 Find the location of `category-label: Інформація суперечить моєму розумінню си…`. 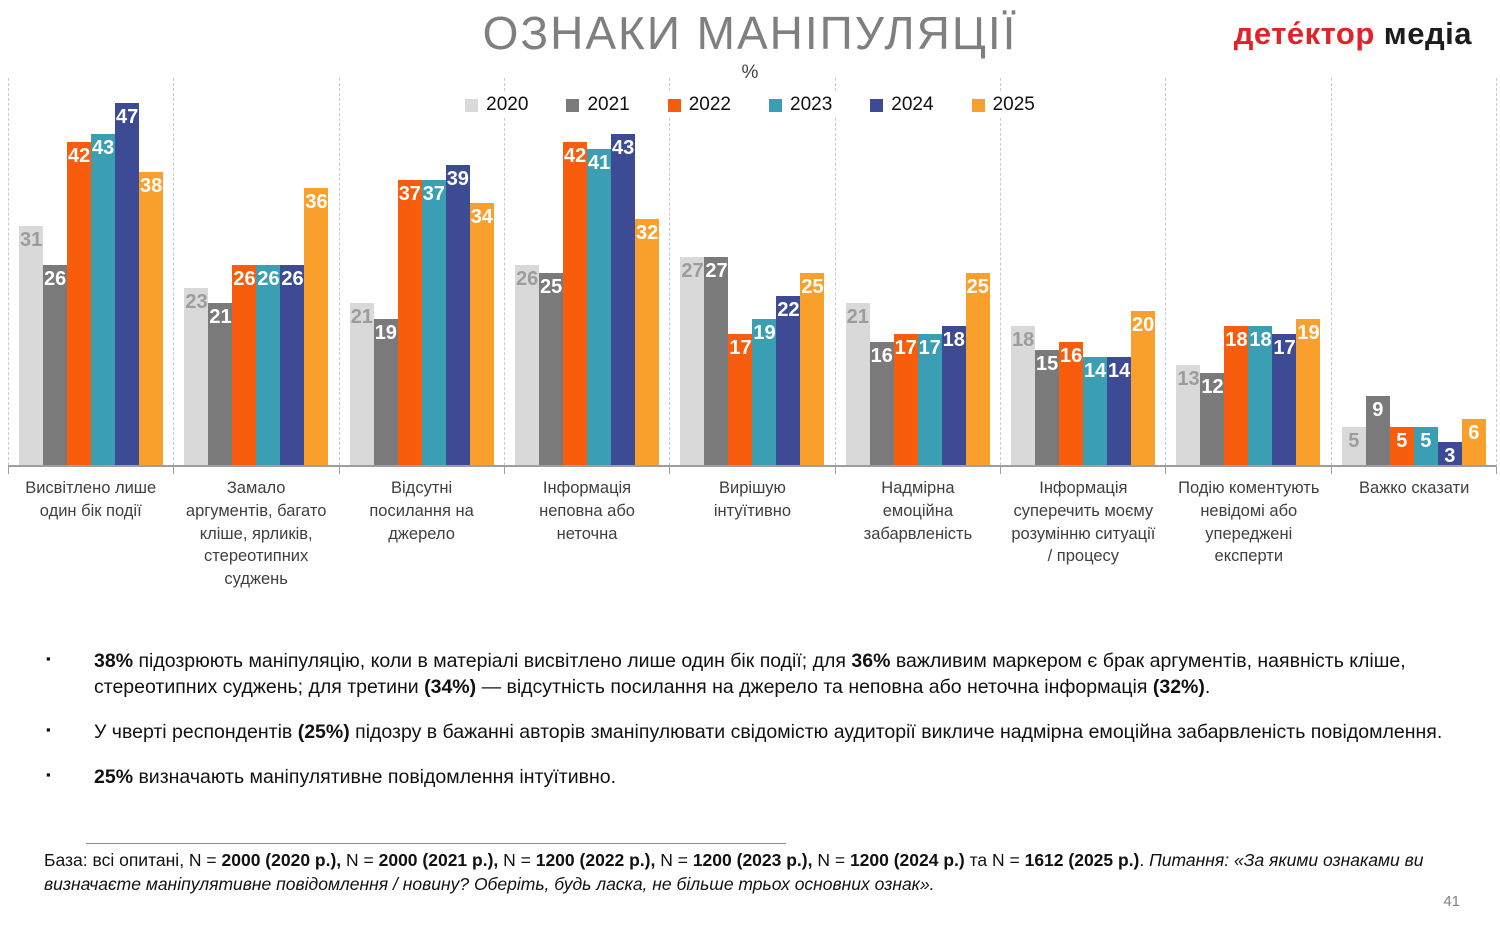

category-label: Інформація суперечить моєму розумінню си… is located at coordinates (1083, 522).